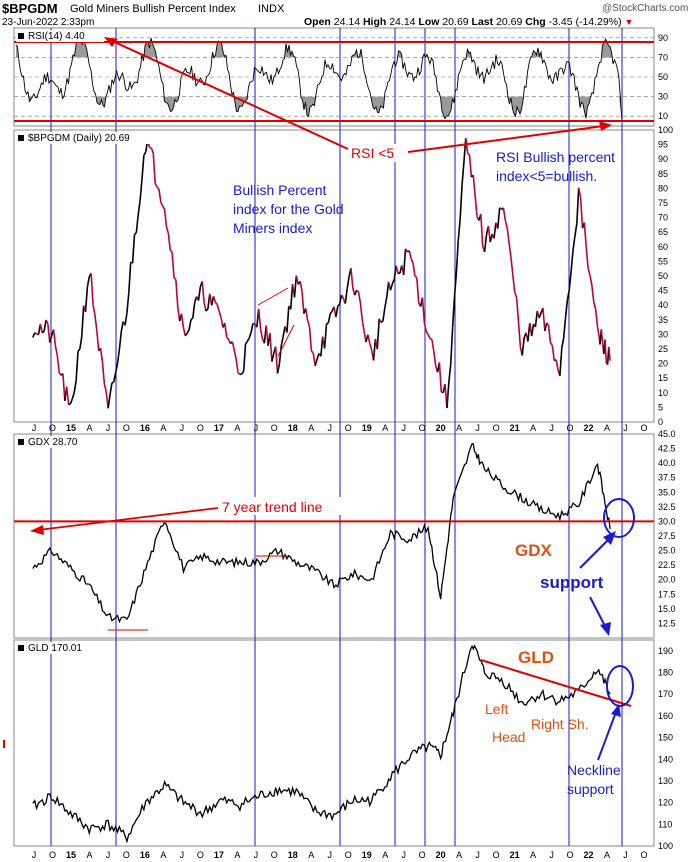 The height and width of the screenshot is (862, 694). I want to click on rsi-panel-label: RSI(14) 4.40, so click(56, 36).